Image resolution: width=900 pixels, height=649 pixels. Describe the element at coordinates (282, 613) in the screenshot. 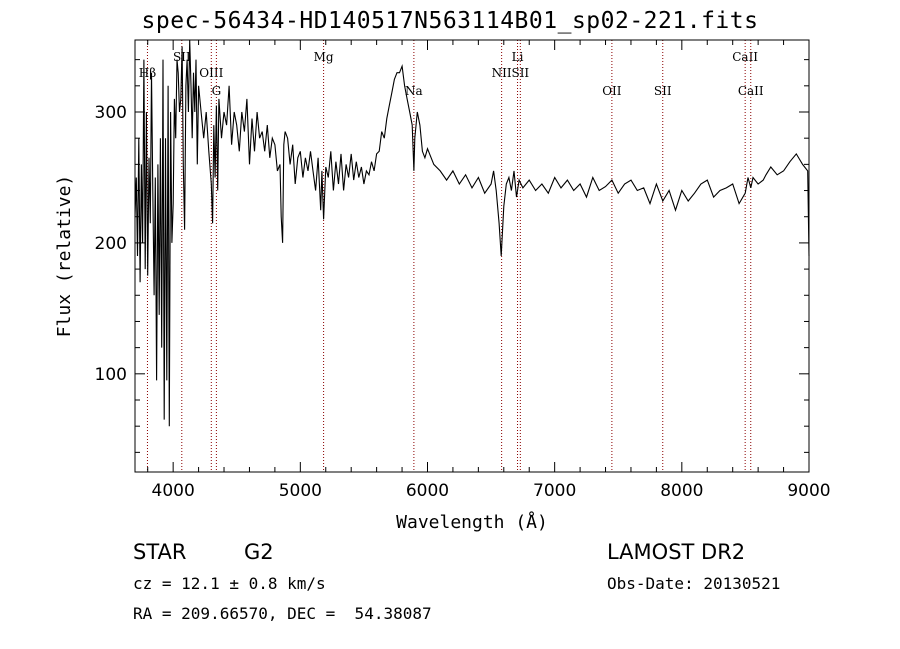

I see `coordinates: RA = 209.66570, DEC = 54.38087` at that location.